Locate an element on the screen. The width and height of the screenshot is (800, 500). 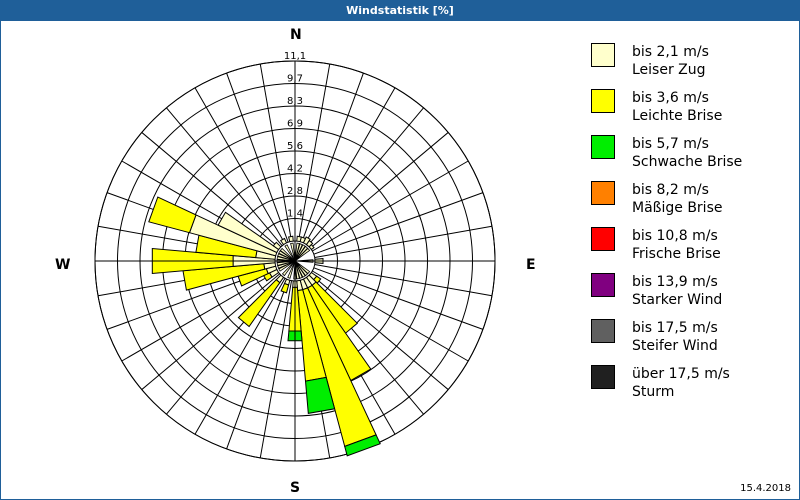
legend-label: bis 10,8 m/s Frische Brise is located at coordinates (676, 245).